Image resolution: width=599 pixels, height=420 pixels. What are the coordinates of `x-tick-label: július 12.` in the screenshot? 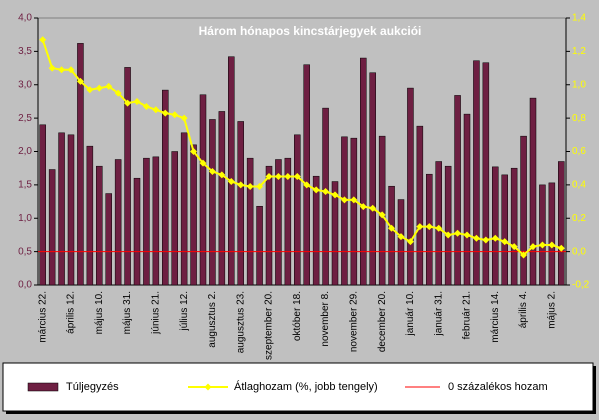 It's located at (184, 311).